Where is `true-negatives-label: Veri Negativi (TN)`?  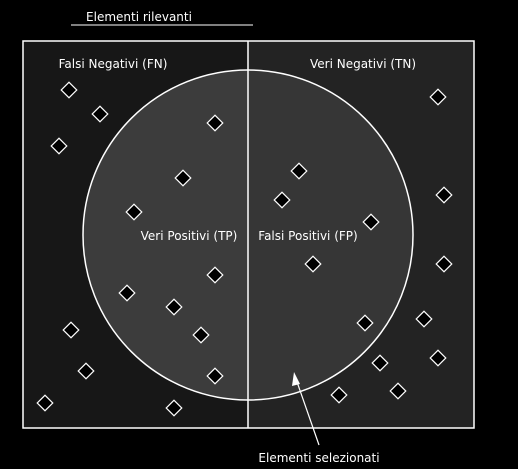
true-negatives-label: Veri Negativi (TN) is located at coordinates (363, 64).